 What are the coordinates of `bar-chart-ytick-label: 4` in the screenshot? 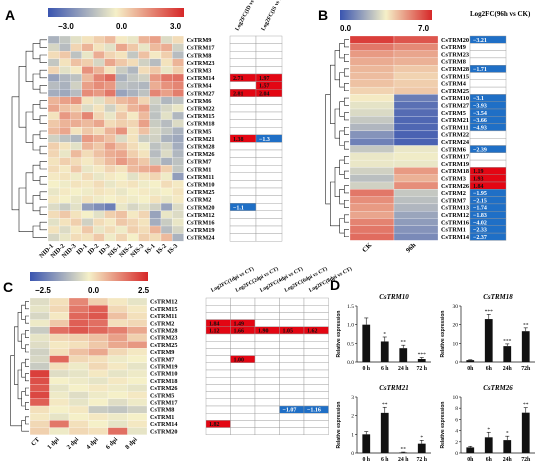 It's located at (456, 432).